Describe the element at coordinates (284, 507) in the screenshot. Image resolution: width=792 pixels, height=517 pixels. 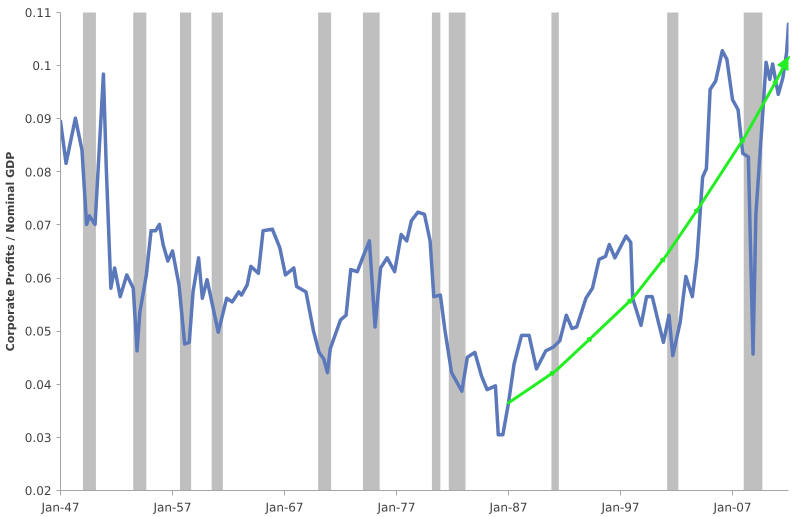
I see `x-tick-label: Jan-67` at that location.